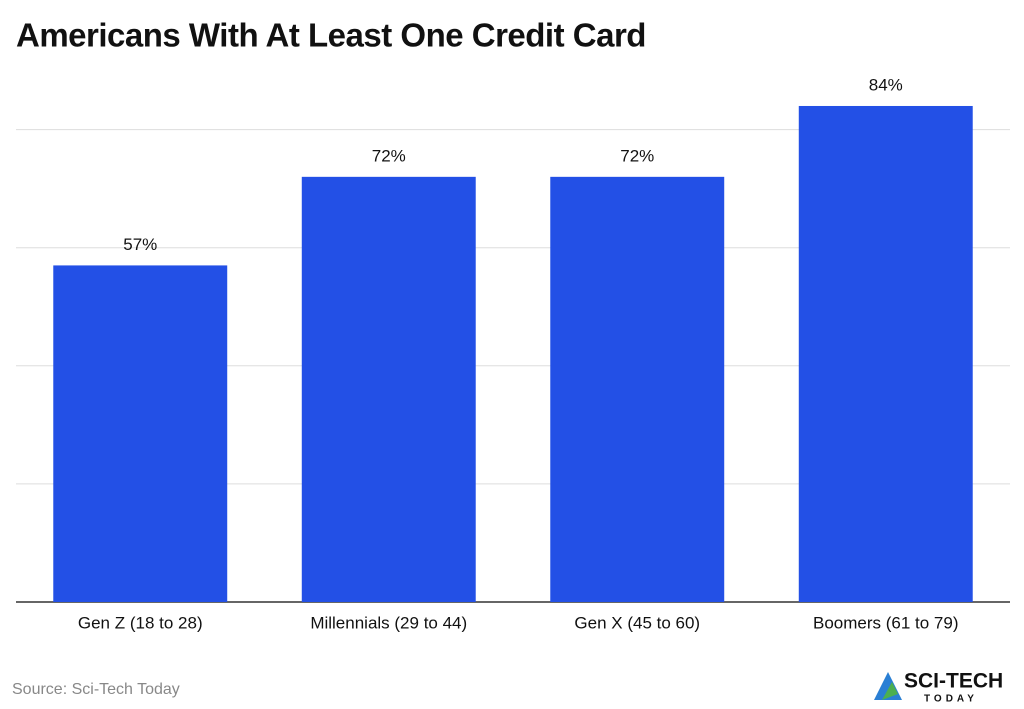  Describe the element at coordinates (953, 681) in the screenshot. I see `logo-name: SCI-TECH` at that location.